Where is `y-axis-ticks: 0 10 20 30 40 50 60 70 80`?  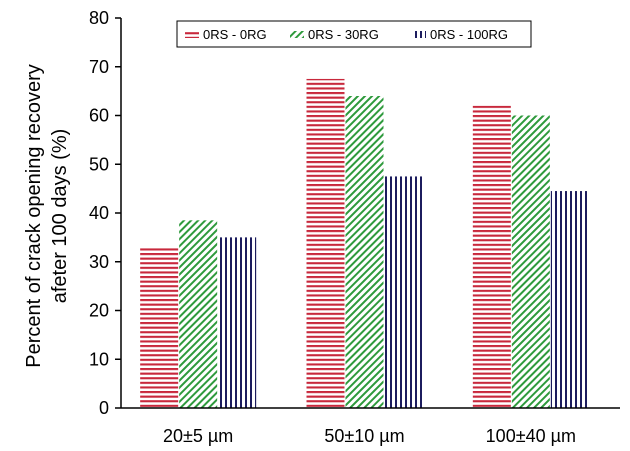
y-axis-ticks: 0 10 20 30 40 50 60 70 80 is located at coordinates (105, 213).